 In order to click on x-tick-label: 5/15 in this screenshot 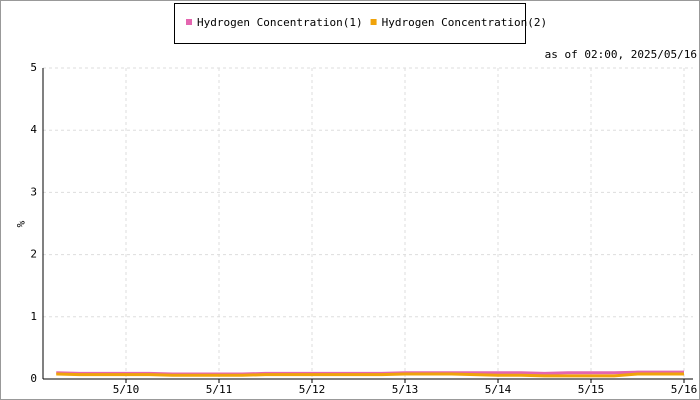, I will do `click(591, 389)`.